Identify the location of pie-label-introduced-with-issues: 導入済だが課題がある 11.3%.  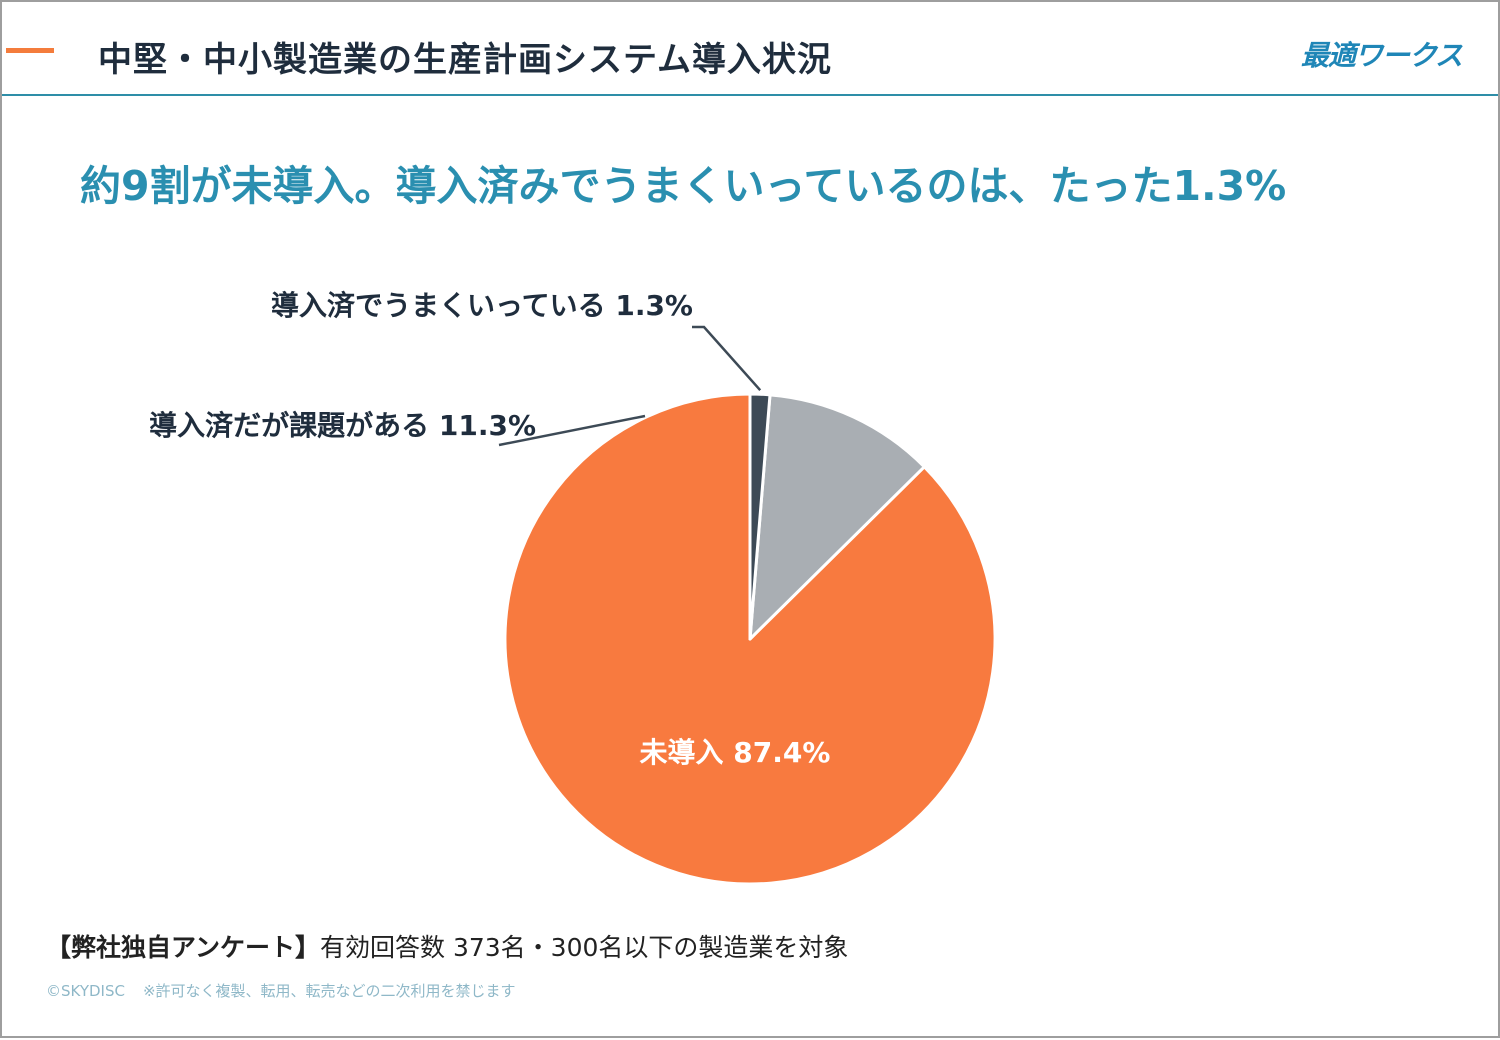
(342, 425).